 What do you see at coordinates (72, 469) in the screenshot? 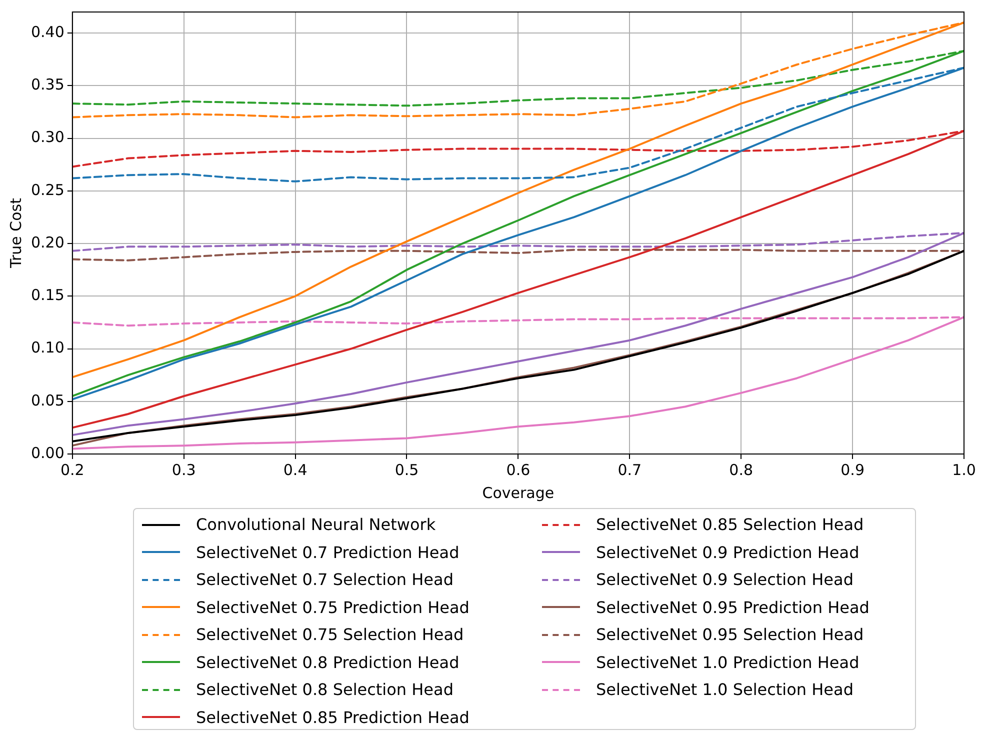
I see `x-tick-label: 0.2` at bounding box center [72, 469].